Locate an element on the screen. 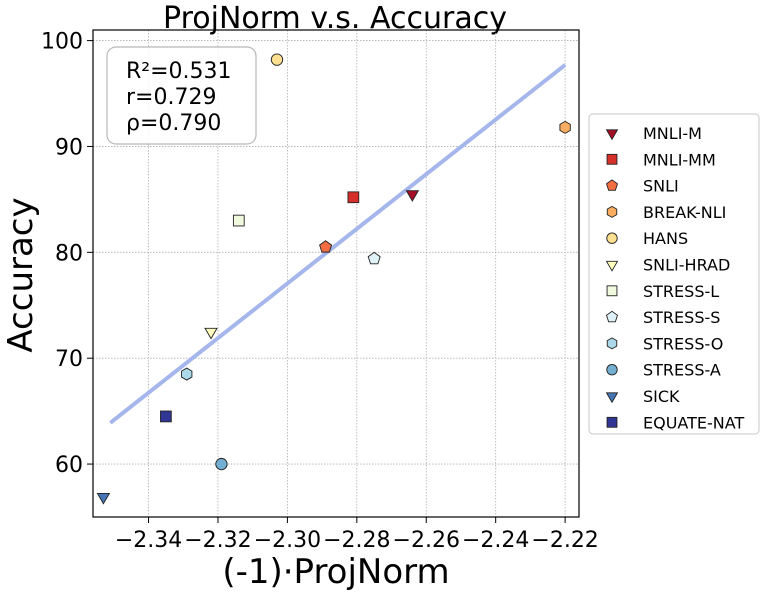 The width and height of the screenshot is (761, 594). data-point-stress-s is located at coordinates (374, 258).